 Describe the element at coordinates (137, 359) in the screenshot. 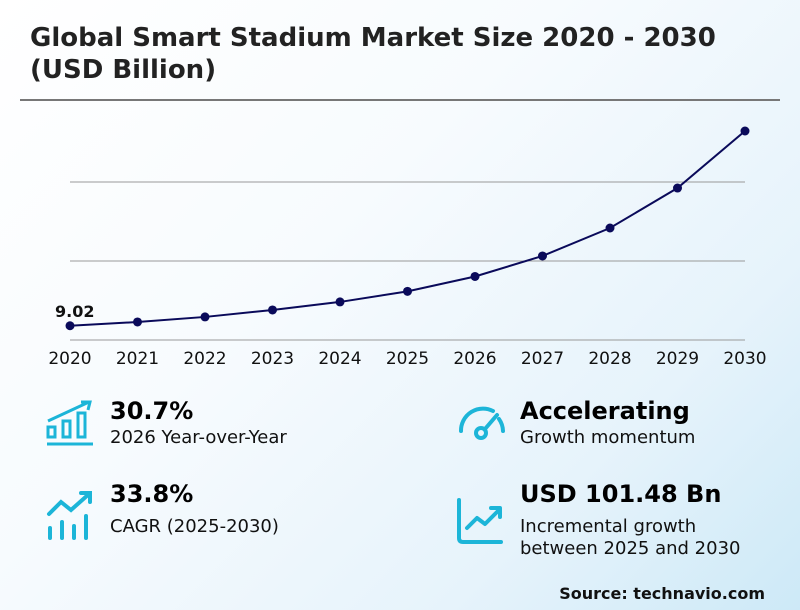

I see `x-tick-label: 2021` at that location.